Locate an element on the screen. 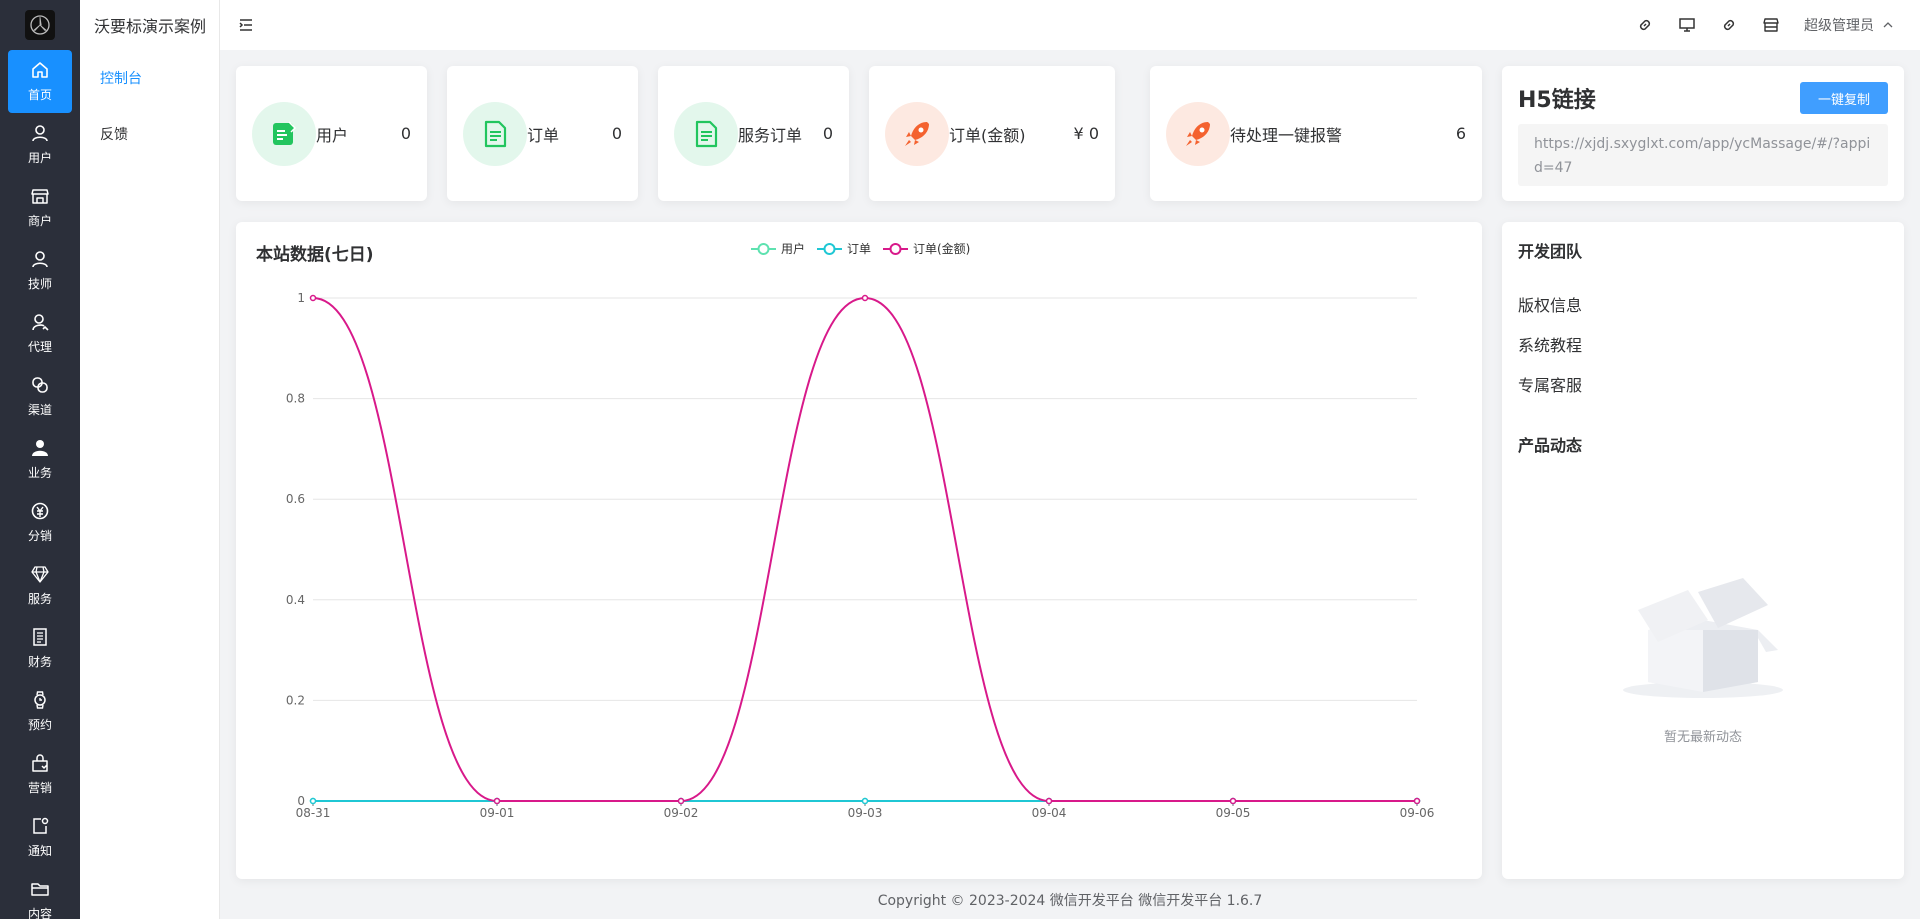  rail-item-label: 预约 is located at coordinates (39, 725).